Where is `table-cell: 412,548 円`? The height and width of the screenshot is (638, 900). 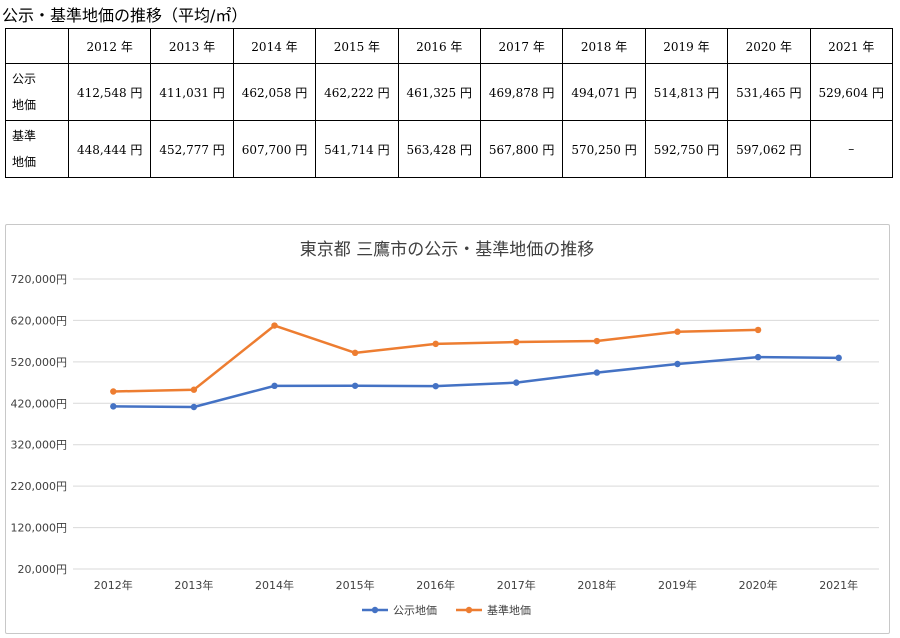 table-cell: 412,548 円 is located at coordinates (109, 92).